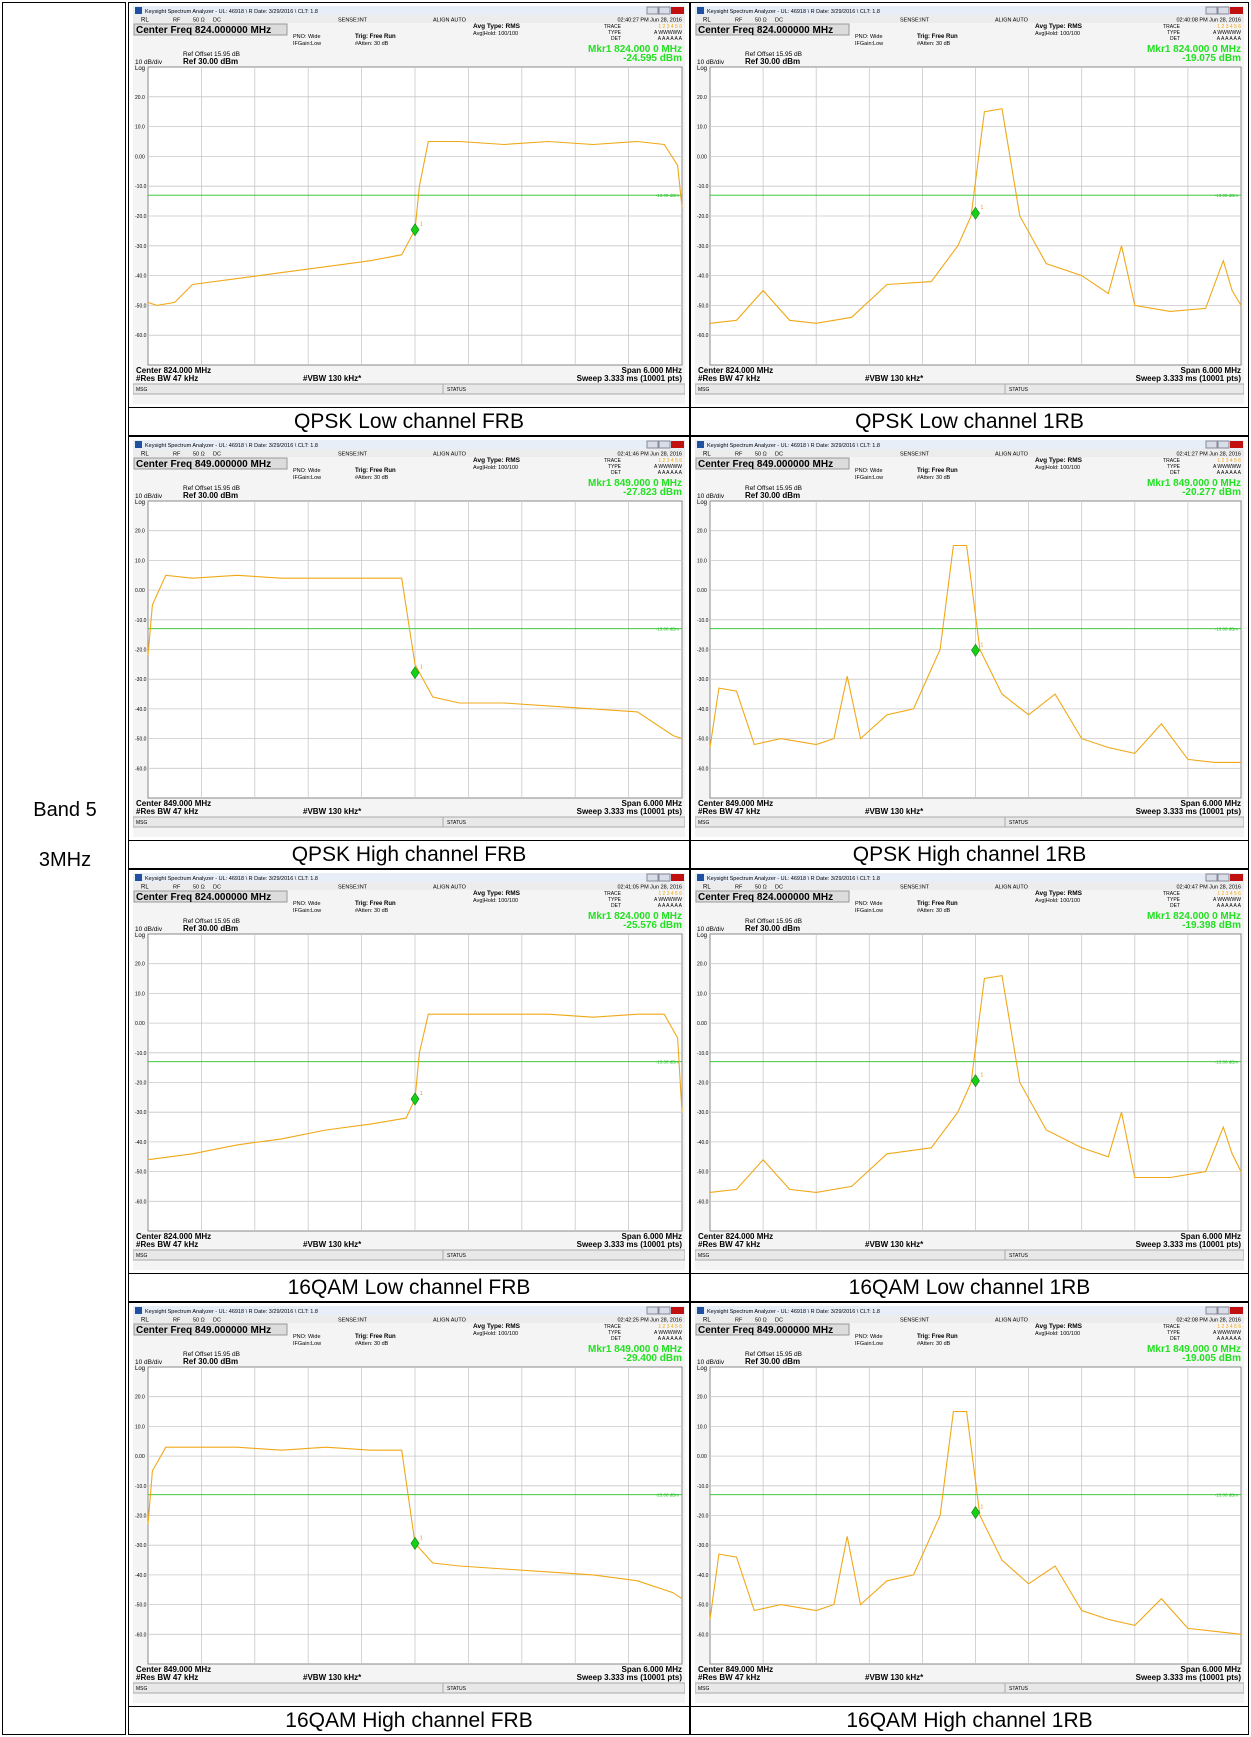  Describe the element at coordinates (635, 916) in the screenshot. I see `marker-readout: Mkr1 824.000 0 MHz` at that location.